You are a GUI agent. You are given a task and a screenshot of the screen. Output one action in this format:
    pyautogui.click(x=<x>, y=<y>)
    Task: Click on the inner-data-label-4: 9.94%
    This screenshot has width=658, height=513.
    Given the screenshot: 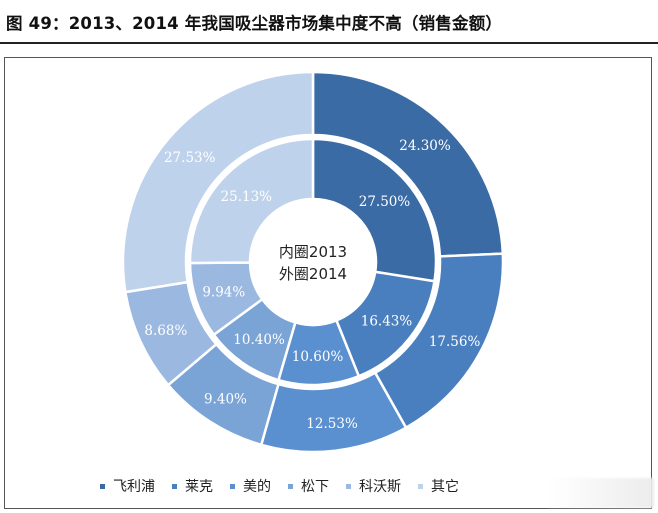 What is the action you would take?
    pyautogui.click(x=223, y=293)
    